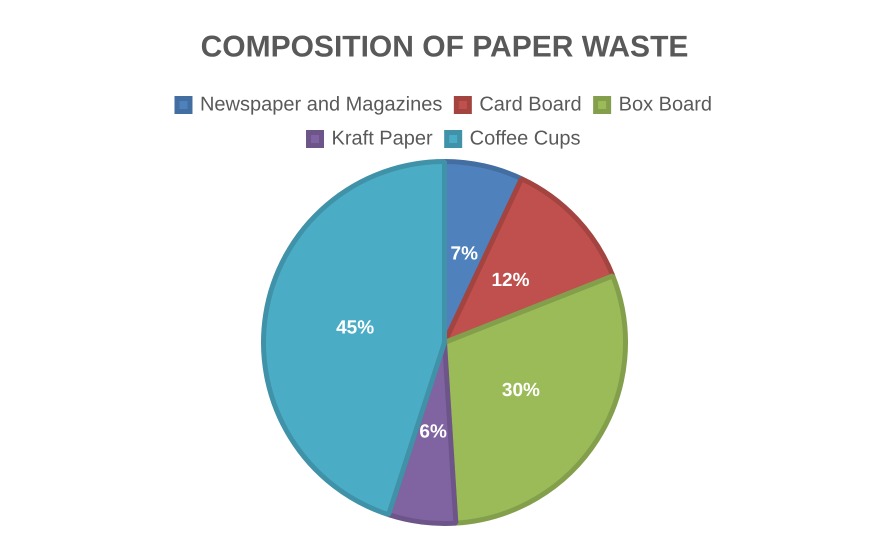 The height and width of the screenshot is (546, 889). Describe the element at coordinates (444, 47) in the screenshot. I see `chart-title: COMPOSITION OF PAPER WASTE` at that location.